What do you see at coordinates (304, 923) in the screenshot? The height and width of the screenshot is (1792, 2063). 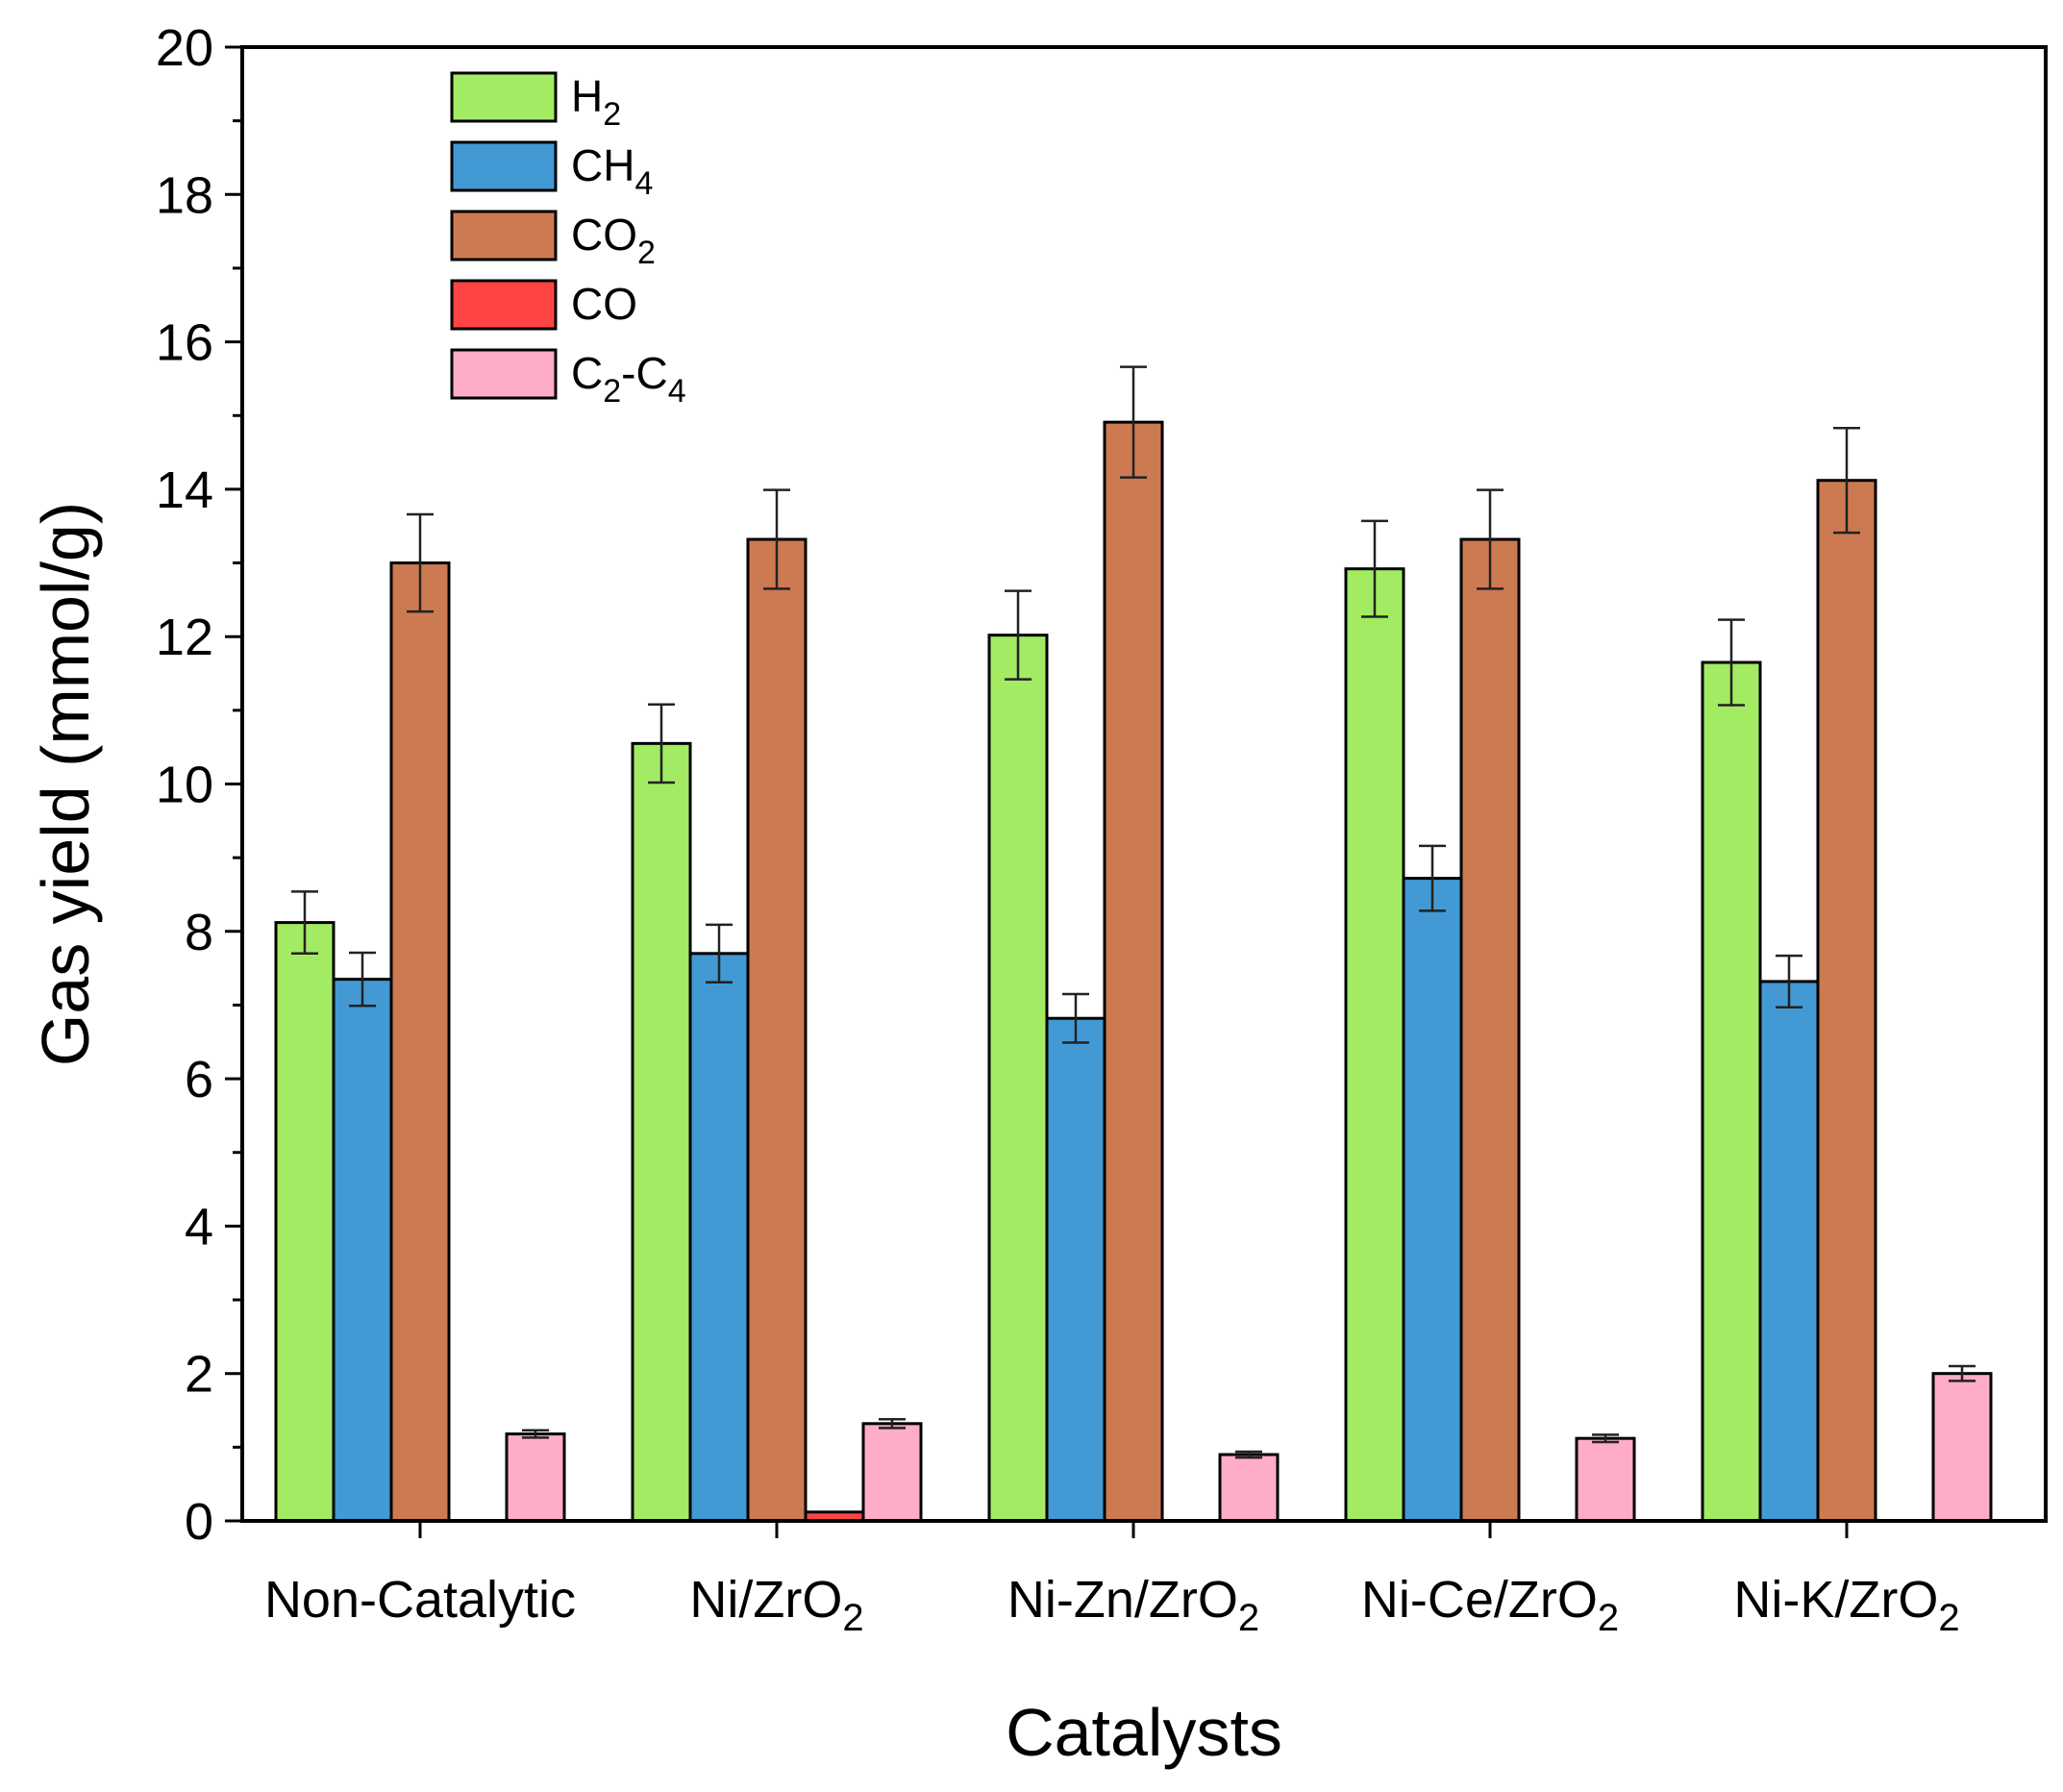 I see `error-bar-s0-c0` at bounding box center [304, 923].